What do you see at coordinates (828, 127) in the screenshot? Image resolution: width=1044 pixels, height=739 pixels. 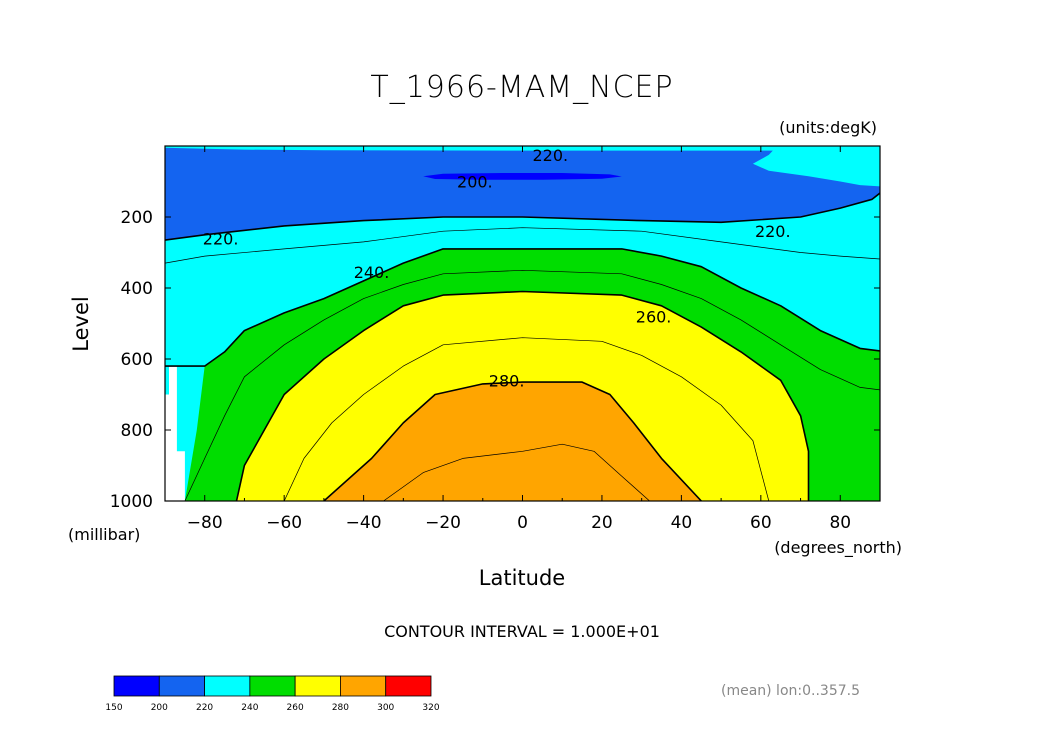 I see `units-label: (units:degK)` at bounding box center [828, 127].